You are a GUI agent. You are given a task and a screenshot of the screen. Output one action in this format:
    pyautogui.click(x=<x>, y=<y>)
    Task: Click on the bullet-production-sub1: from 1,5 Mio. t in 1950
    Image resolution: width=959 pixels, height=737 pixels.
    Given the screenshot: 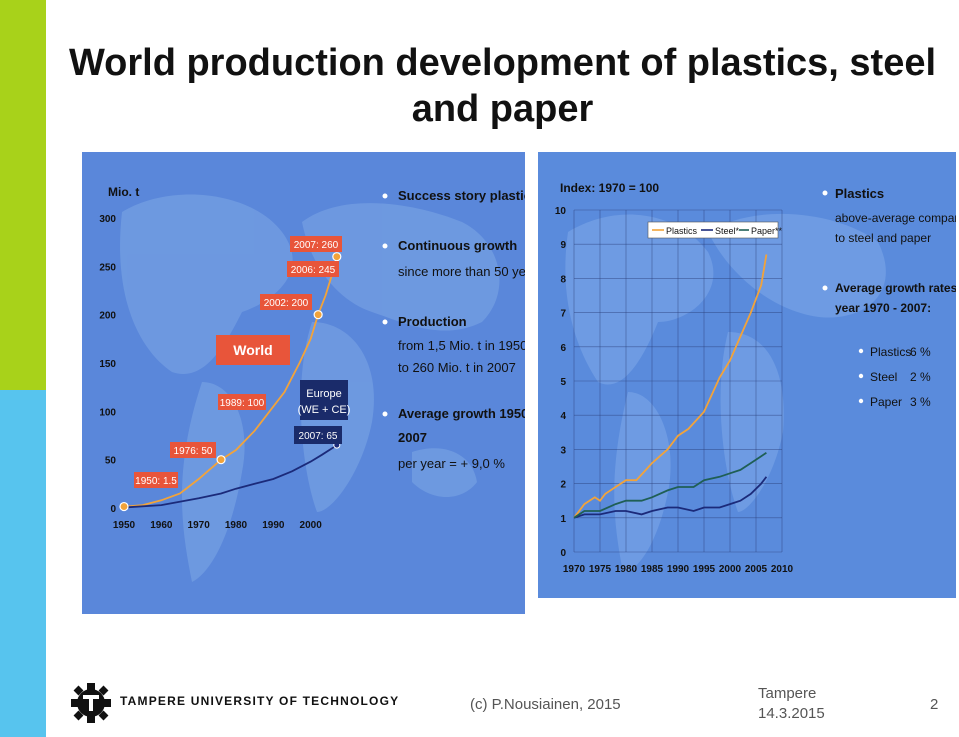 What is the action you would take?
    pyautogui.click(x=461, y=345)
    